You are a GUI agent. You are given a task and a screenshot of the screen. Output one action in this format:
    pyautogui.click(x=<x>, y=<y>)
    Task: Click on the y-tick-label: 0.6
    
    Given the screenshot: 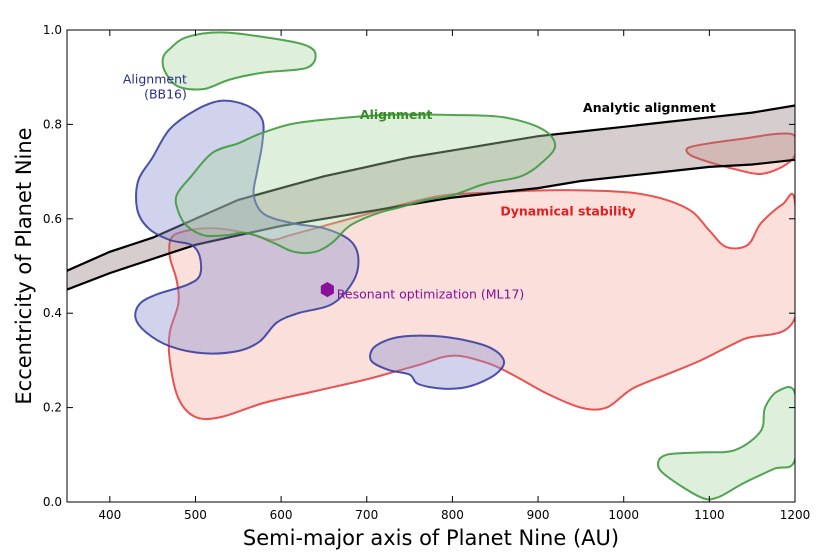 What is the action you would take?
    pyautogui.click(x=52, y=219)
    